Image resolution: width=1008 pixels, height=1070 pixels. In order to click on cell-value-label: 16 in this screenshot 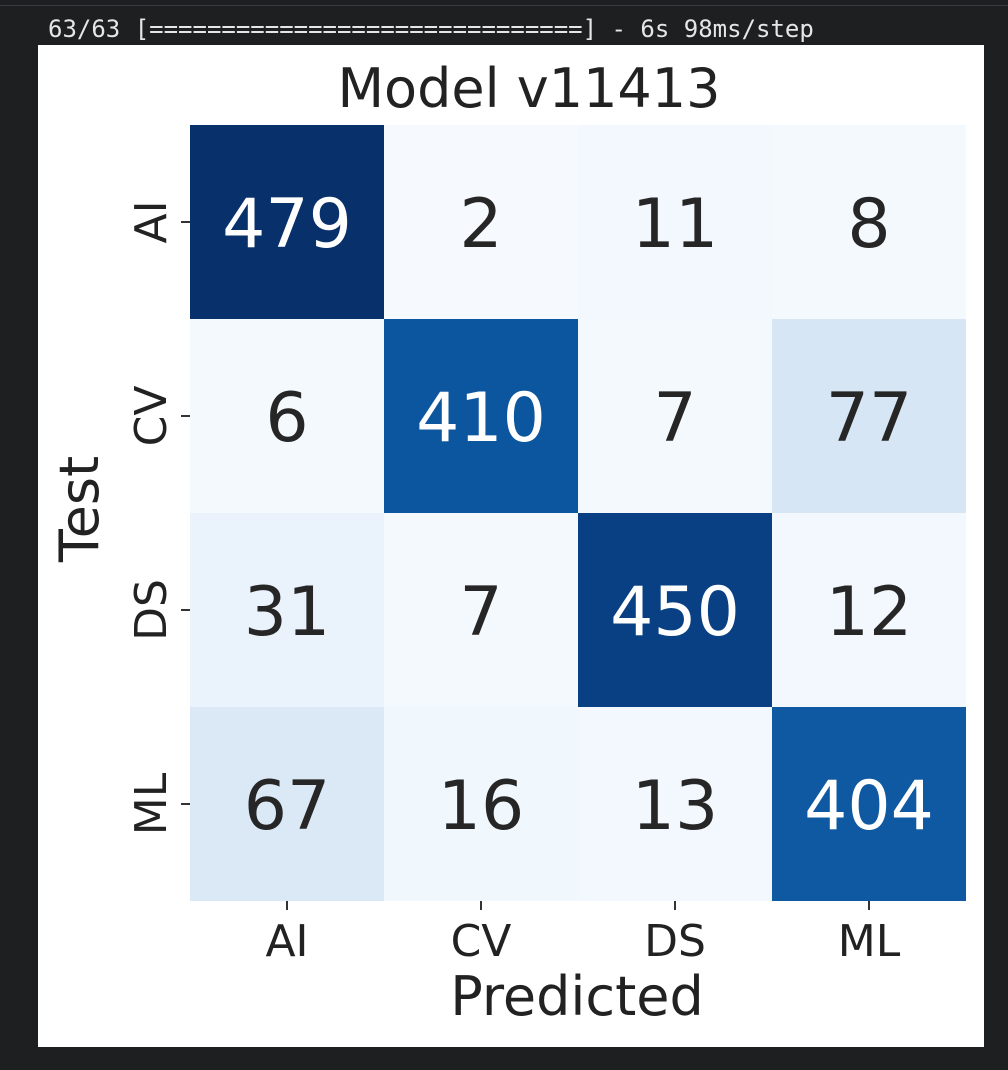, I will do `click(481, 806)`.